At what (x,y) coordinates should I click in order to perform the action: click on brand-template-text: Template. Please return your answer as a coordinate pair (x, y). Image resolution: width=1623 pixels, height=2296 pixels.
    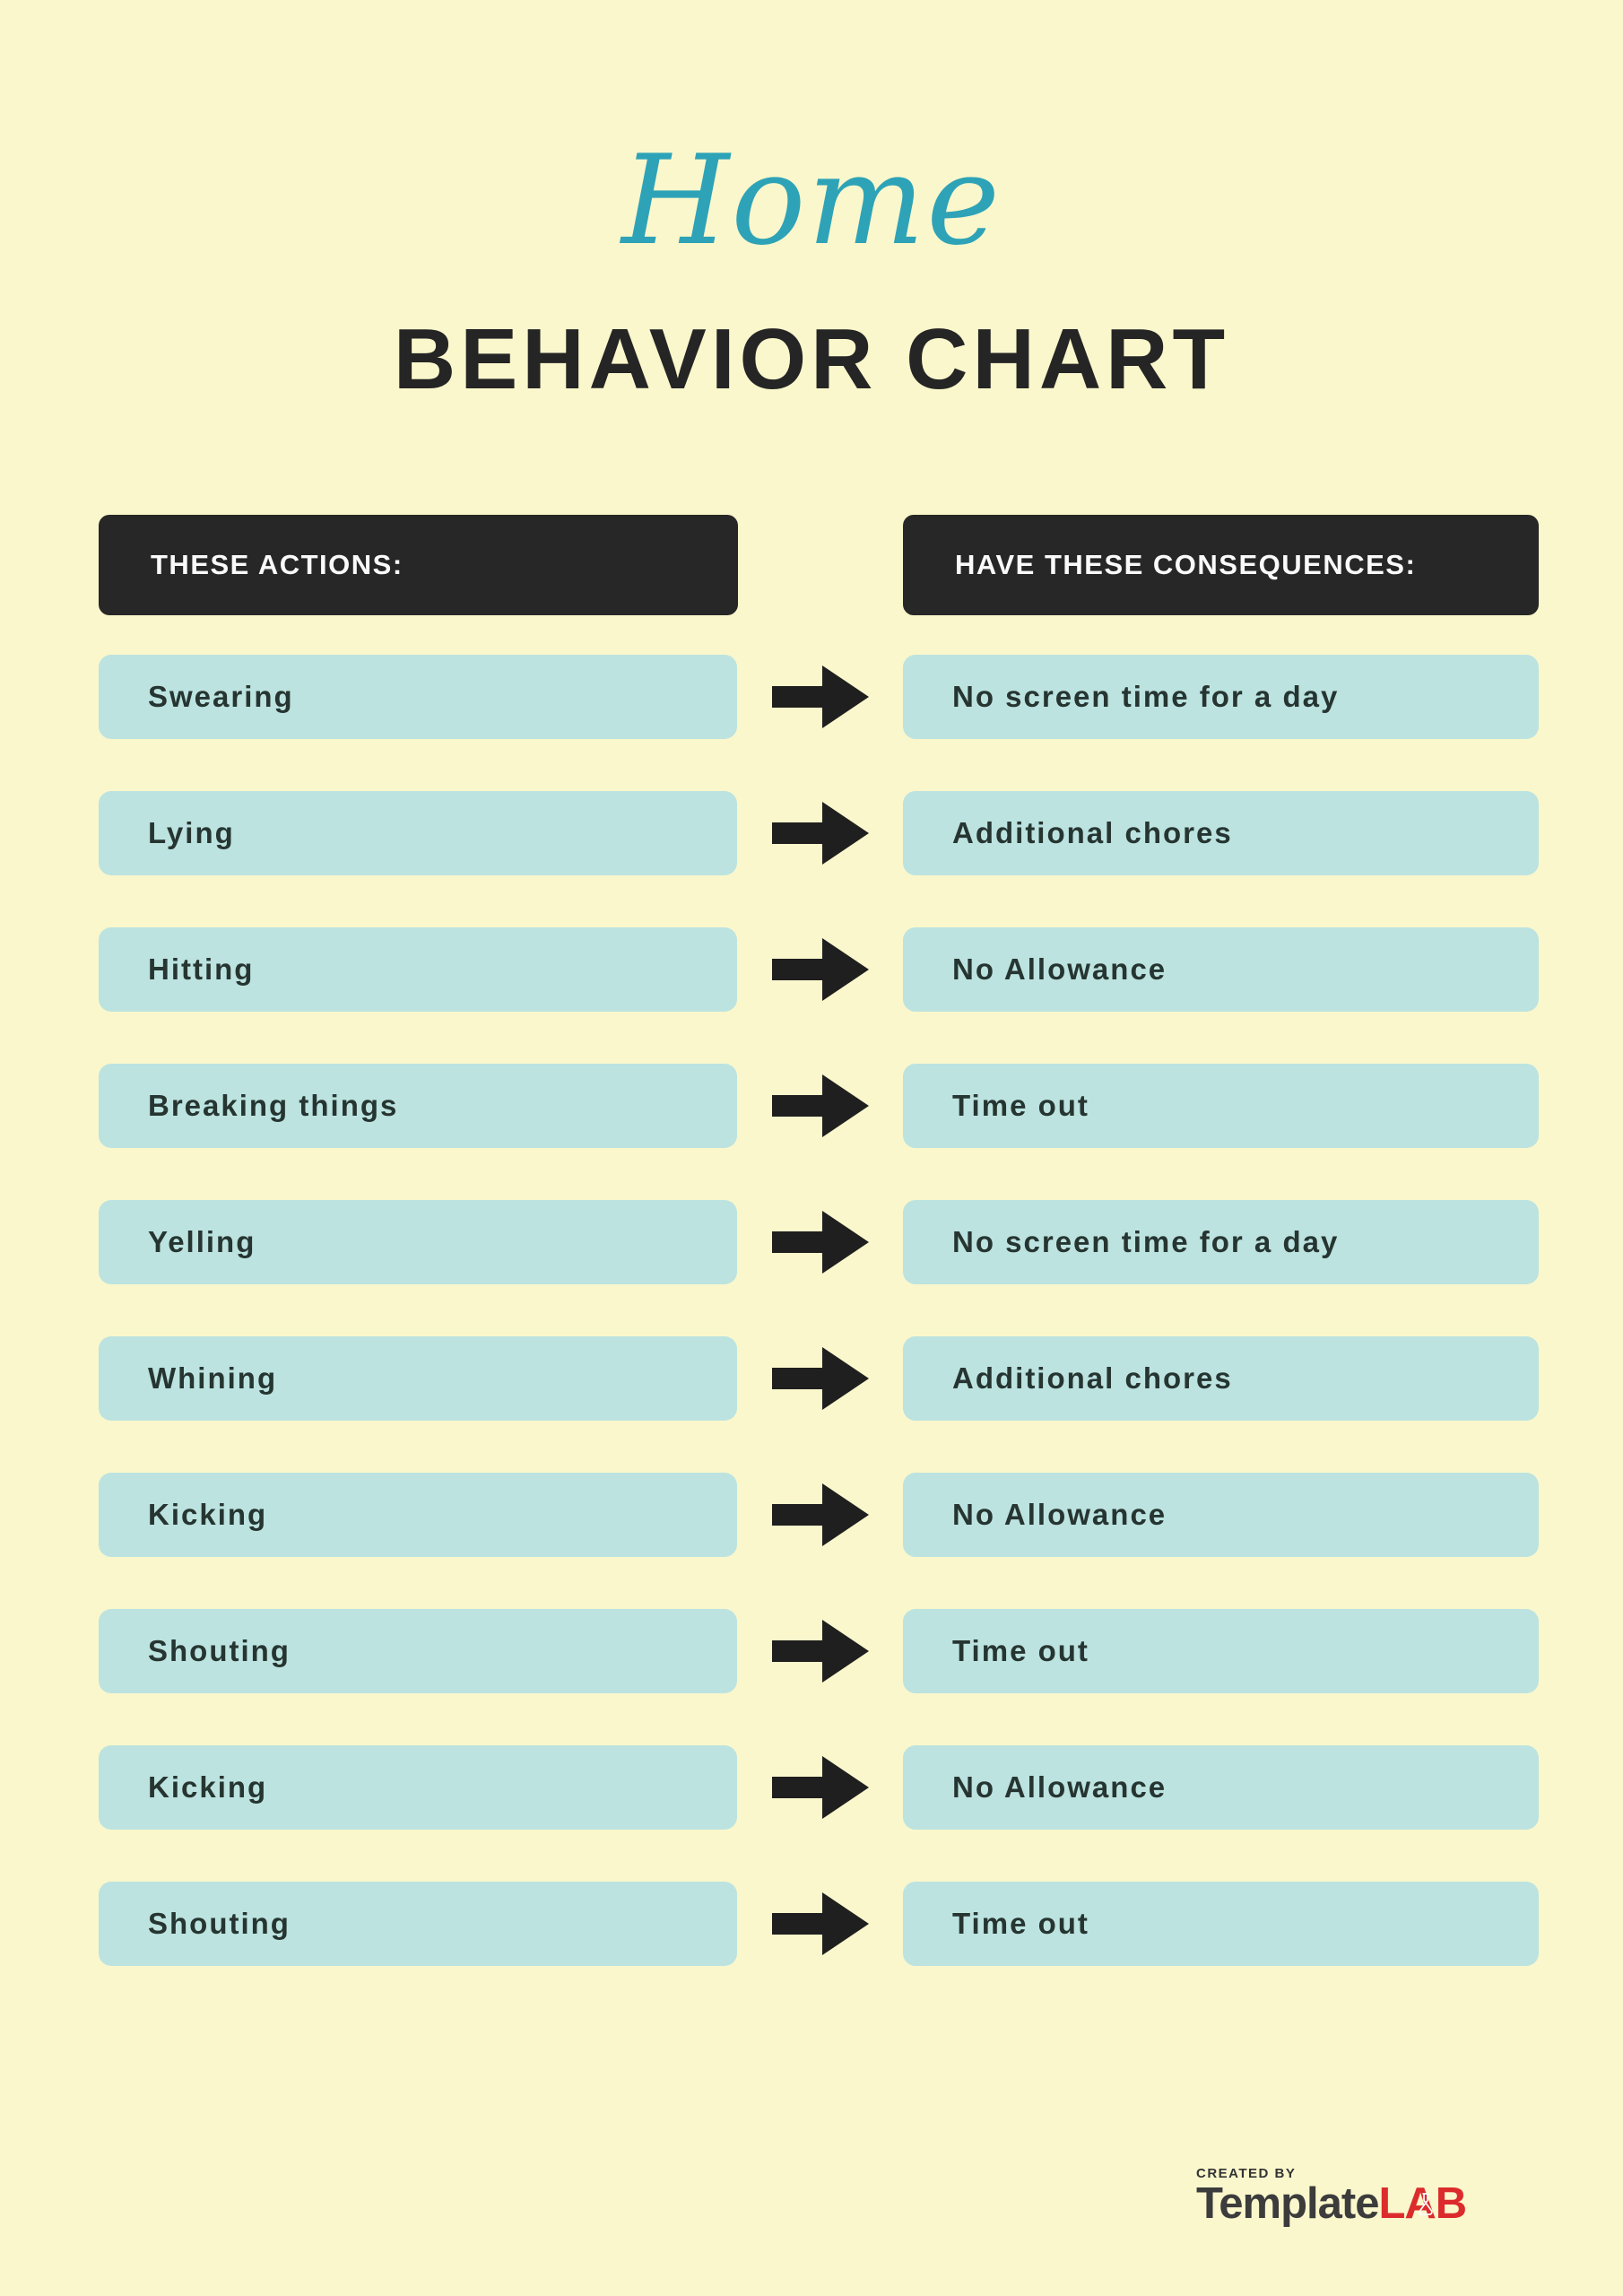
    Looking at the image, I should click on (1287, 2203).